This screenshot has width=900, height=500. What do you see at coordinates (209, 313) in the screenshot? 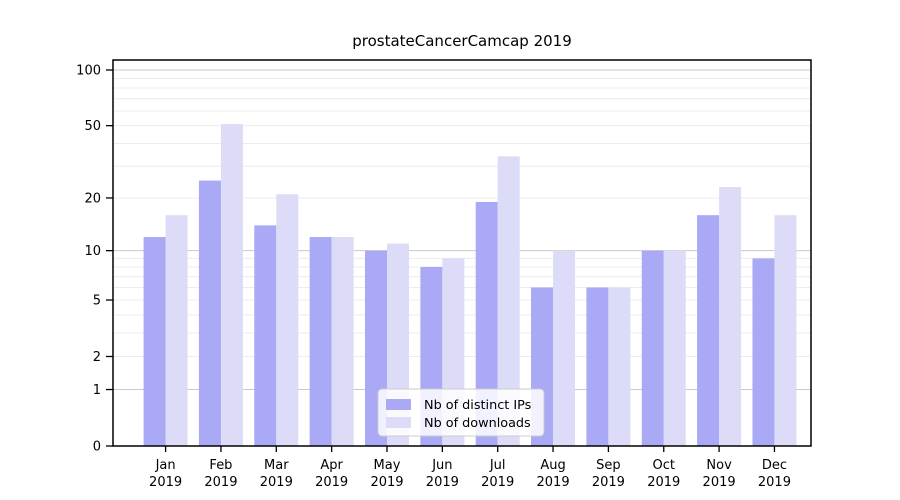
I see `bar-distinct-ips-feb` at bounding box center [209, 313].